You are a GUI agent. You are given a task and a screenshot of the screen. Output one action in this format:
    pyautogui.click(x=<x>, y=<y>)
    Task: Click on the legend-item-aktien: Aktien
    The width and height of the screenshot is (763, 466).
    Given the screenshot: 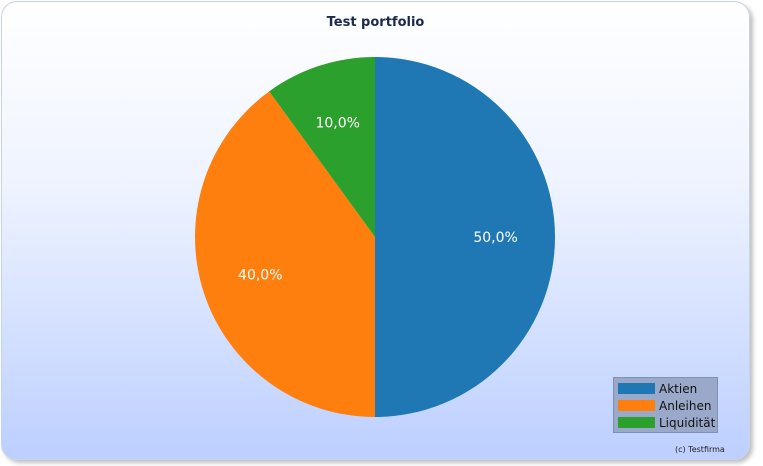 What is the action you would take?
    pyautogui.click(x=667, y=388)
    